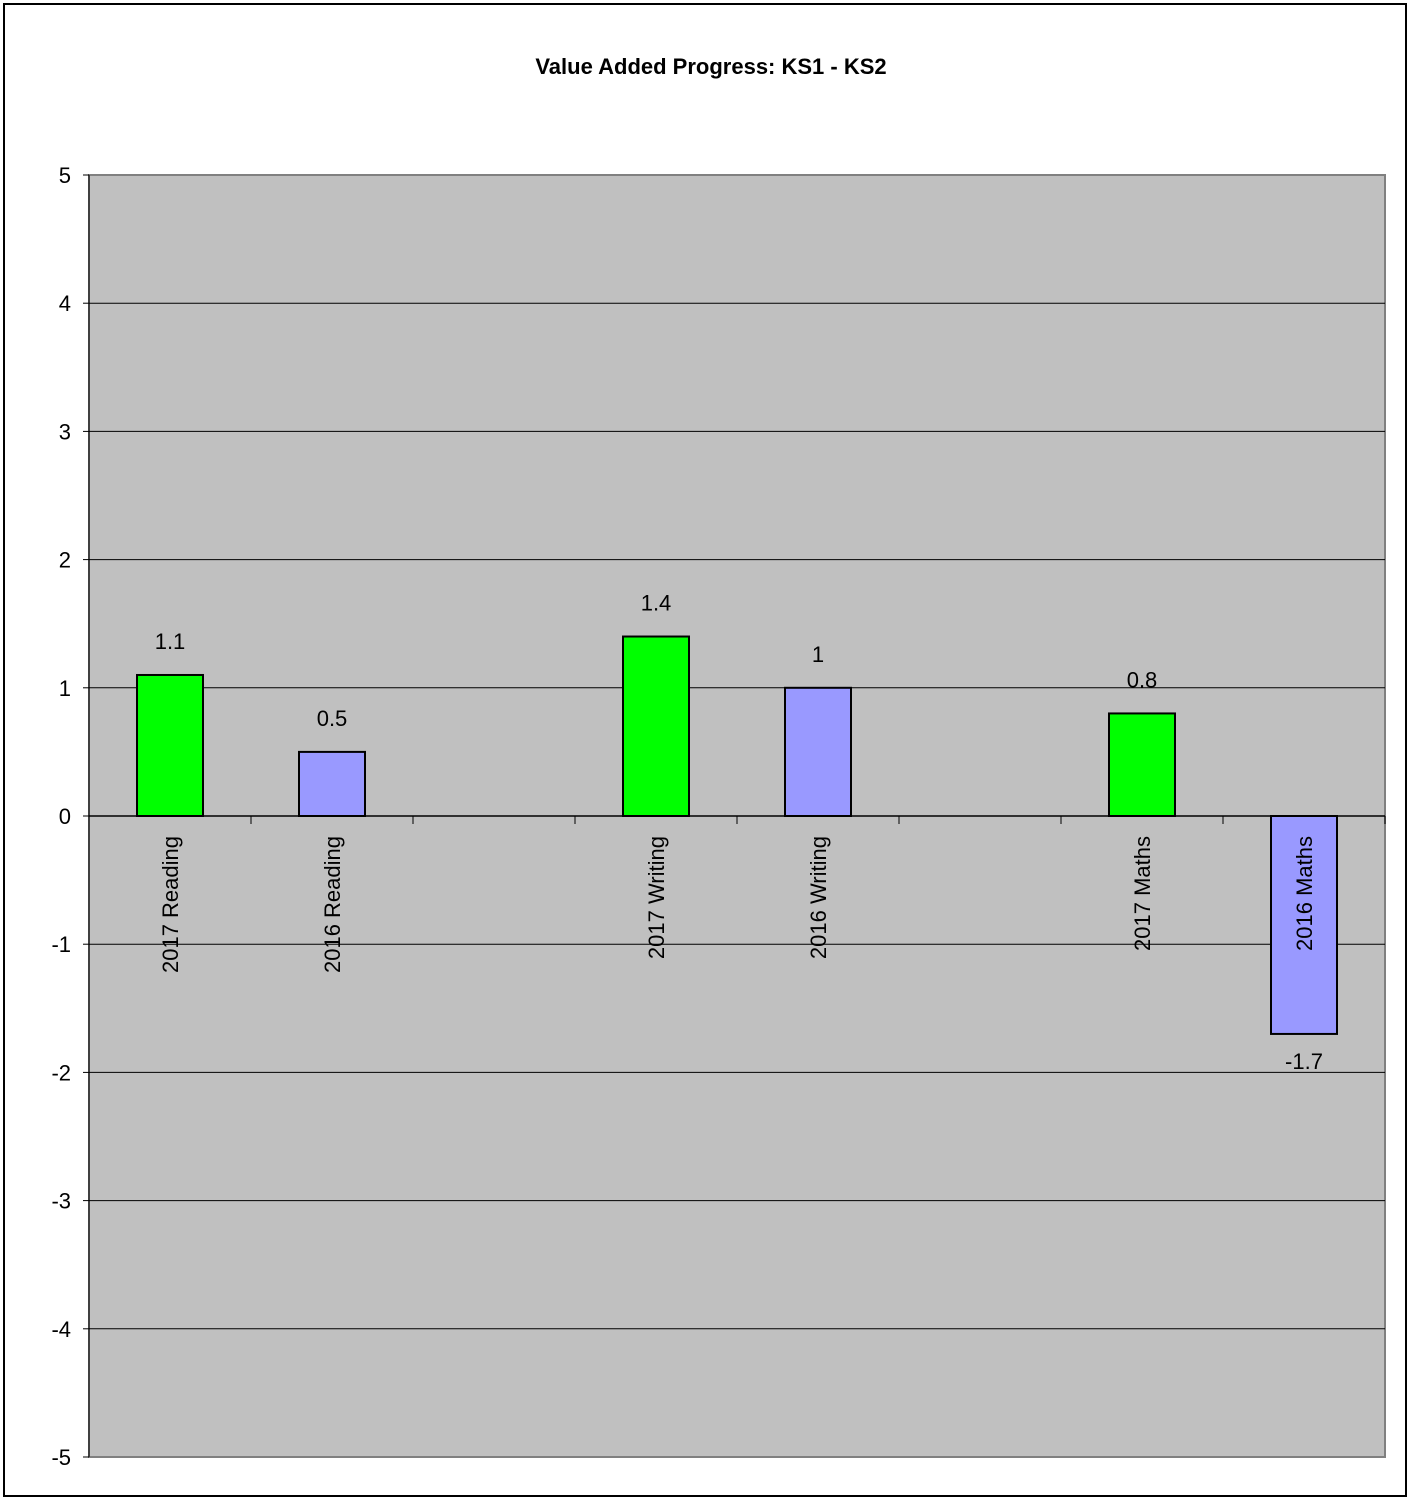 The height and width of the screenshot is (1501, 1414). What do you see at coordinates (65, 303) in the screenshot?
I see `y-tick-label: 4` at bounding box center [65, 303].